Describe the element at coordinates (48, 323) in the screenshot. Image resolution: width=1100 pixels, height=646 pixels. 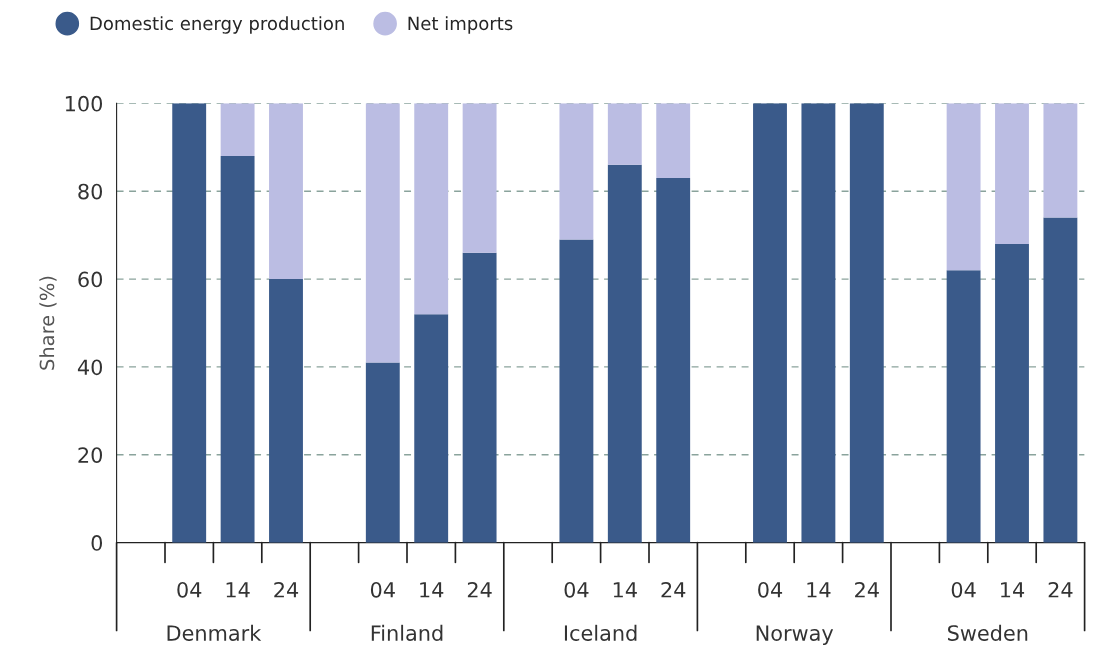
I see `y-axis-title: Share (%)` at that location.